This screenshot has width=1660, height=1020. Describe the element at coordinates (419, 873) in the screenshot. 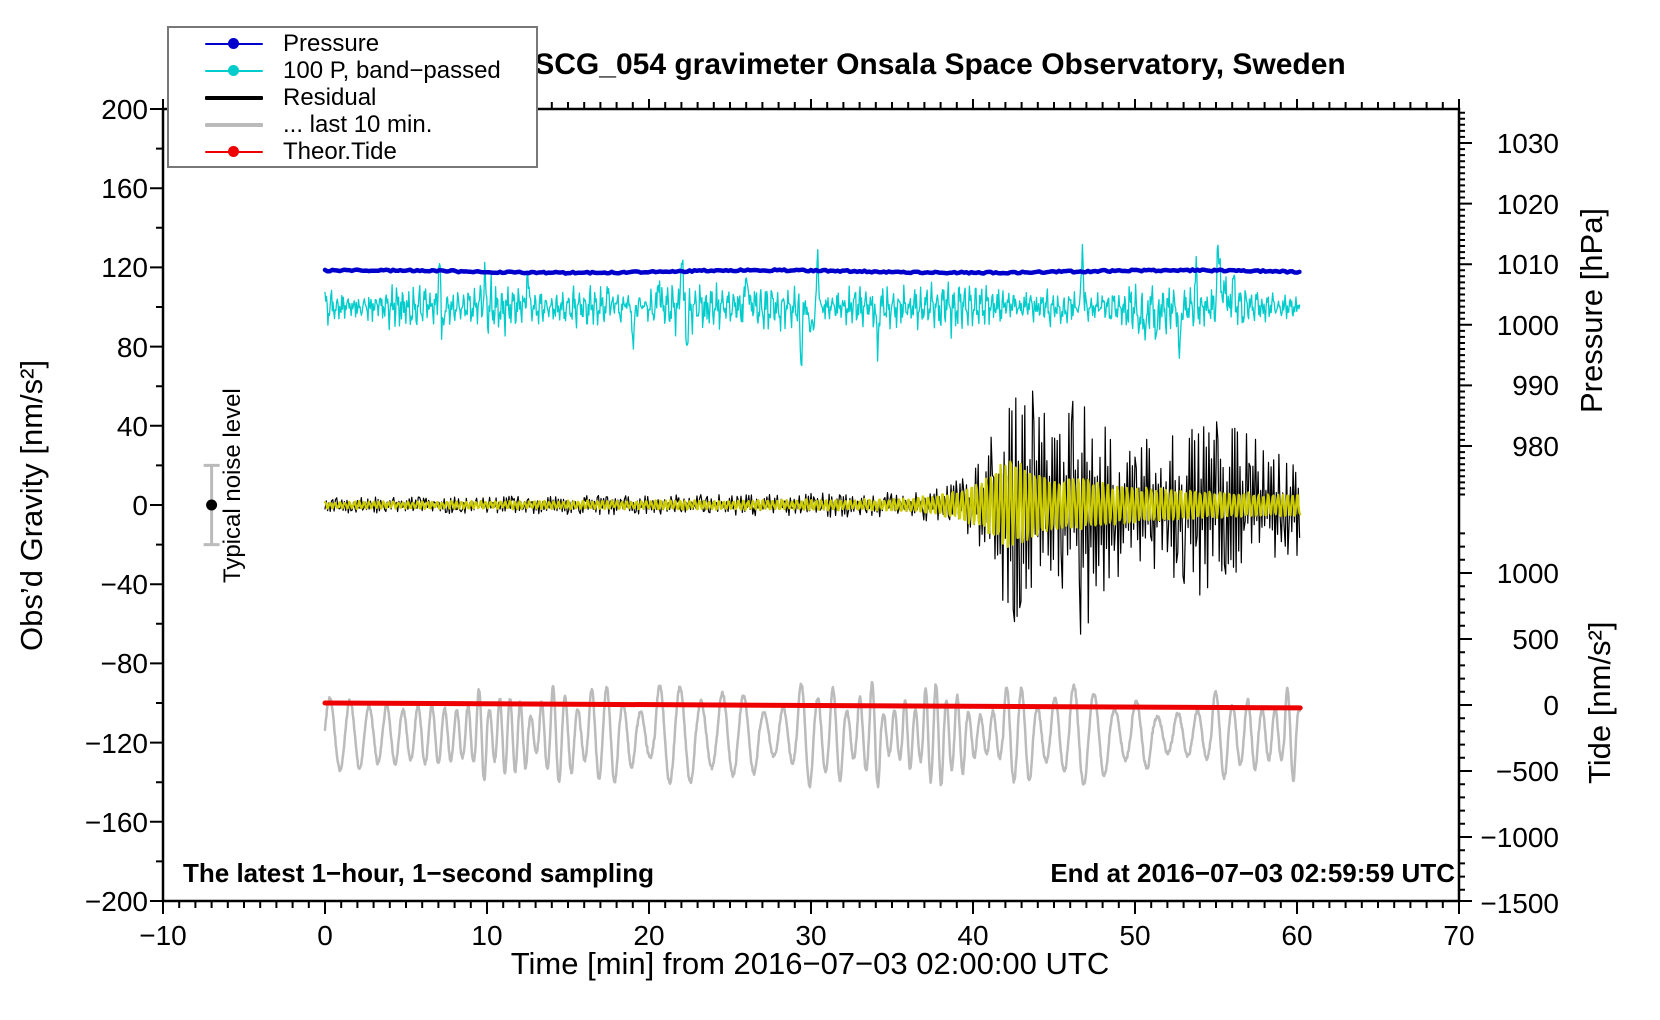

I see `sampling-note: The latest 1−hour, 1−second sampling` at that location.